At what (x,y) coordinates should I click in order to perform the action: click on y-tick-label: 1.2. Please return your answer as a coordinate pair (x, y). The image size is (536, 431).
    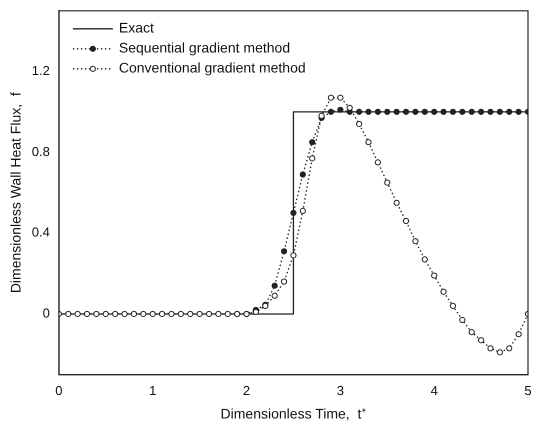
    Looking at the image, I should click on (41, 70).